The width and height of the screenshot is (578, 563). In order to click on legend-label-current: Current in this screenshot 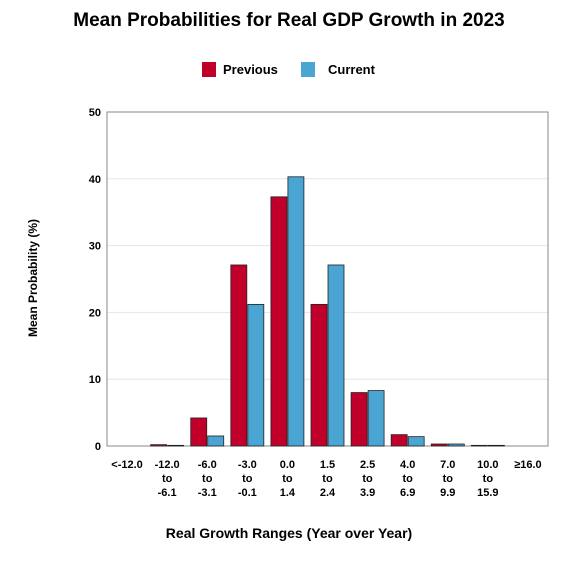, I will do `click(351, 69)`.